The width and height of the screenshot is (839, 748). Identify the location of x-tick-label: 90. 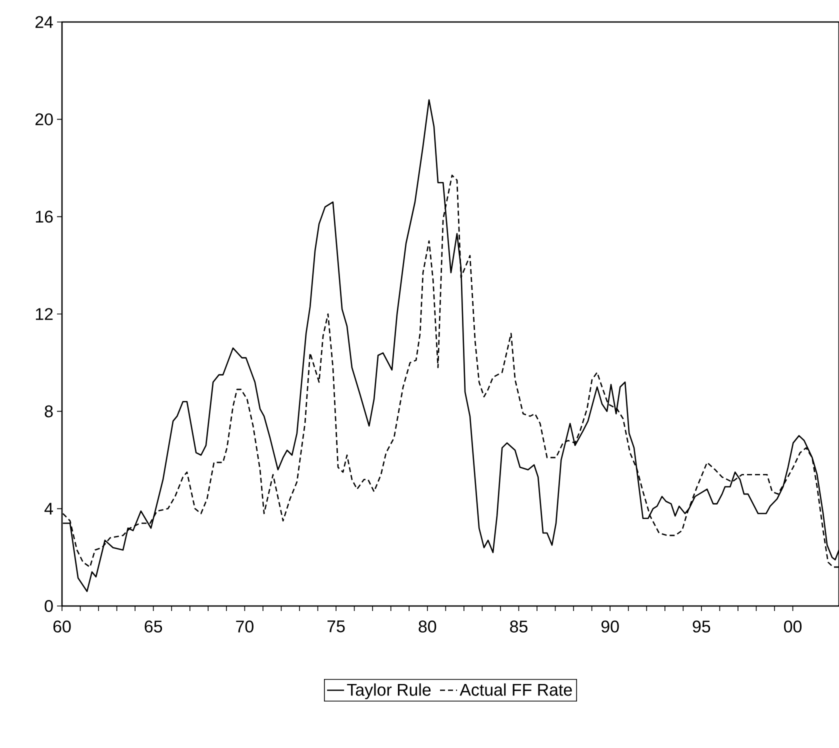
(610, 626).